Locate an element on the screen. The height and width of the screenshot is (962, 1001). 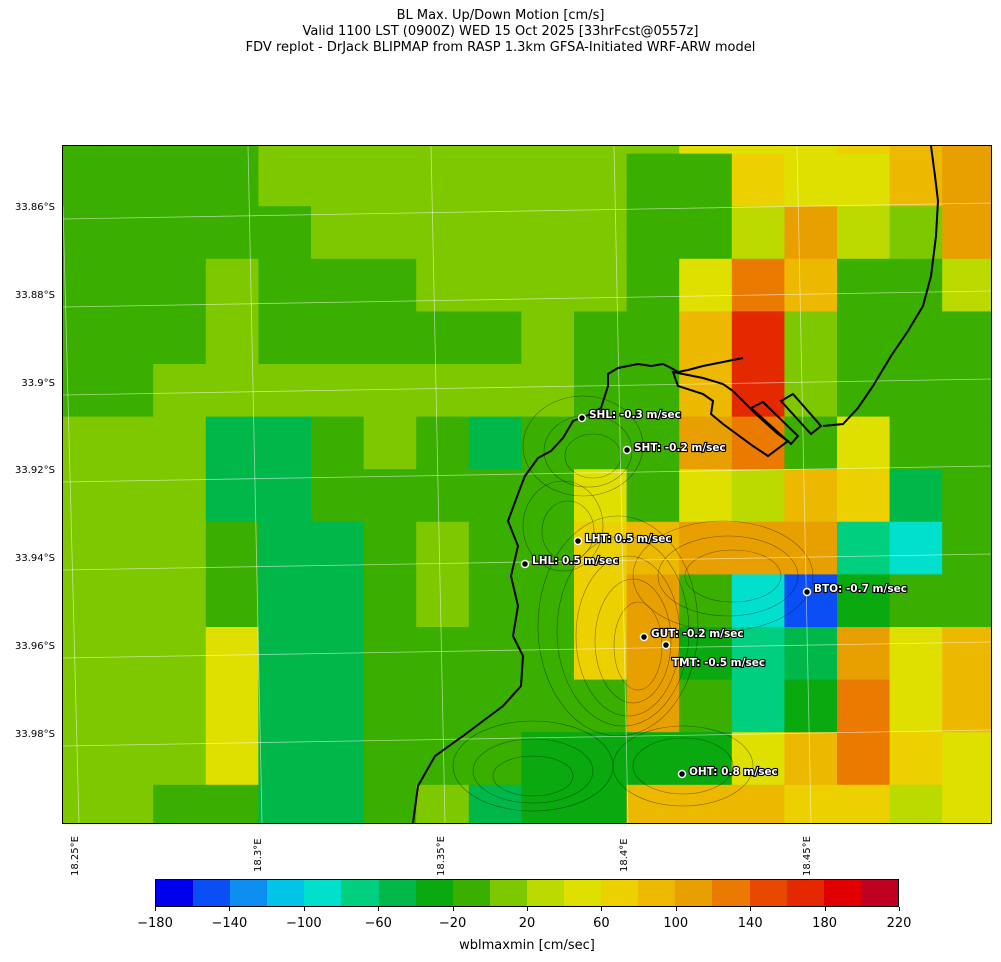
graticule-line is located at coordinates (71, 514).